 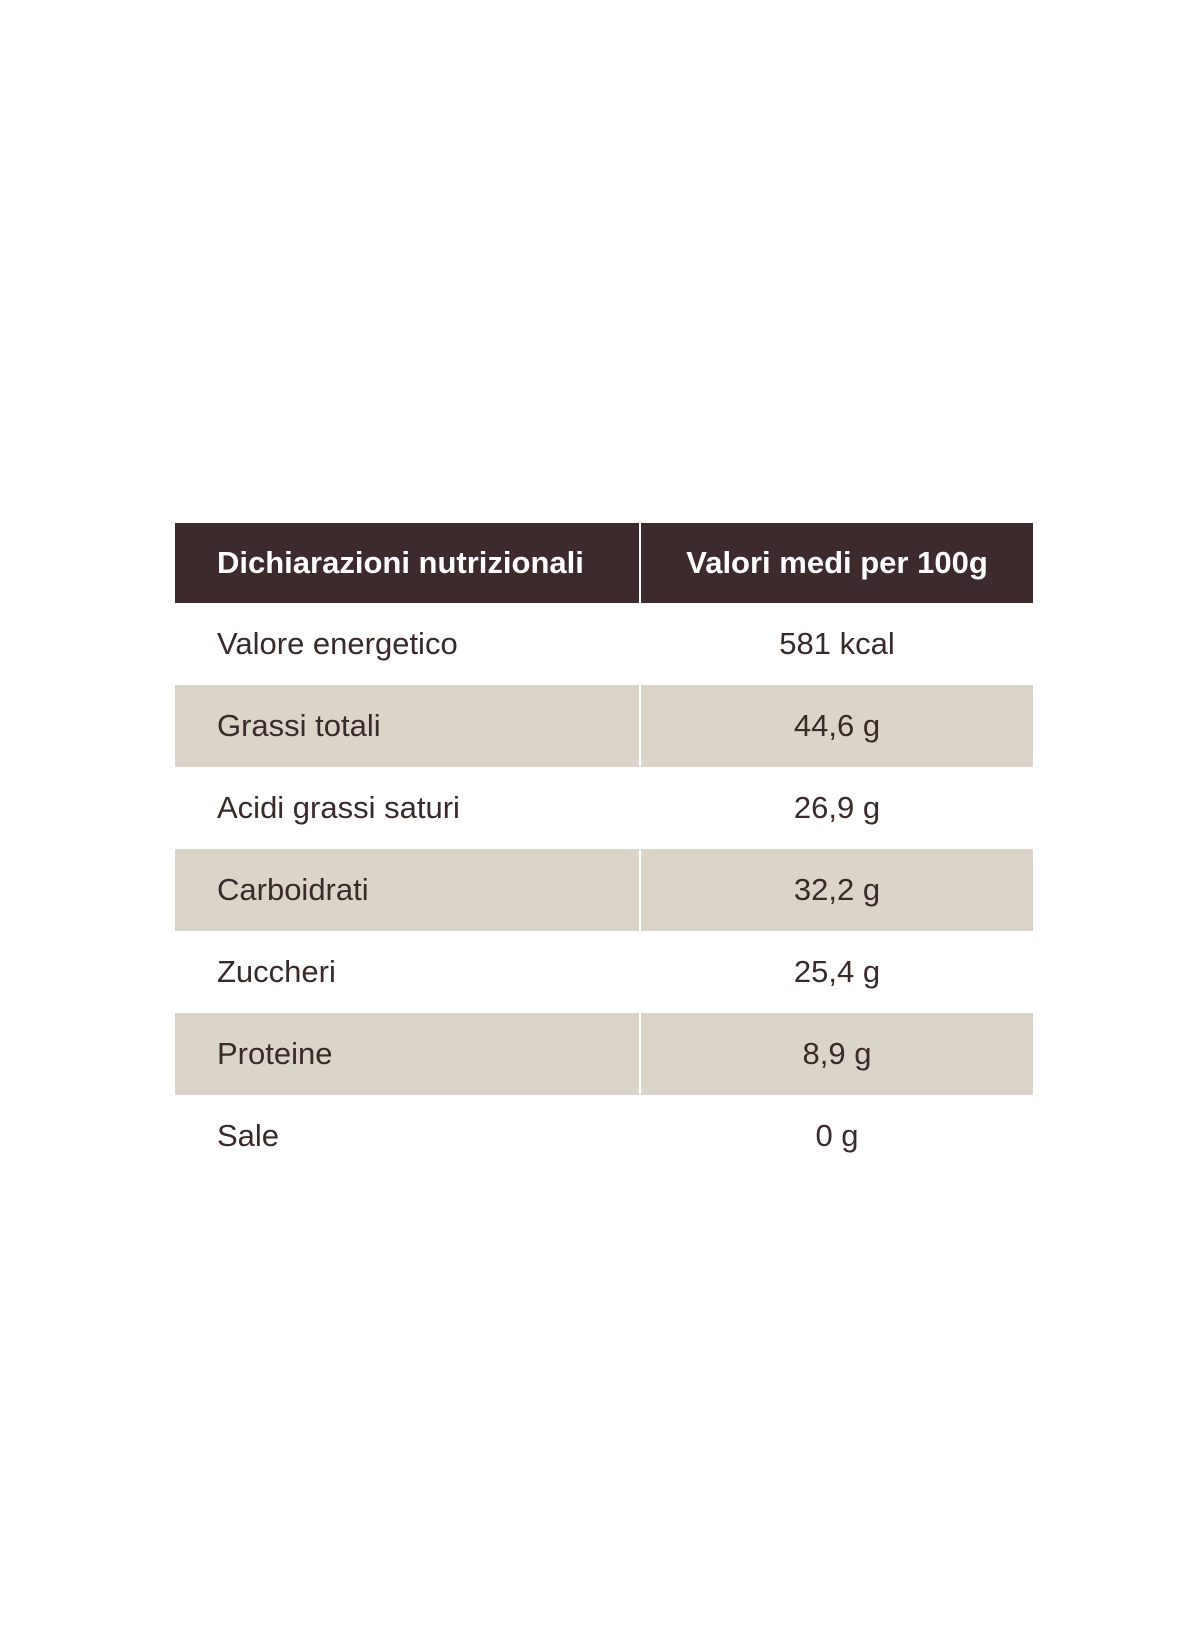 I want to click on row-label-salt: Sale, so click(x=407, y=1136).